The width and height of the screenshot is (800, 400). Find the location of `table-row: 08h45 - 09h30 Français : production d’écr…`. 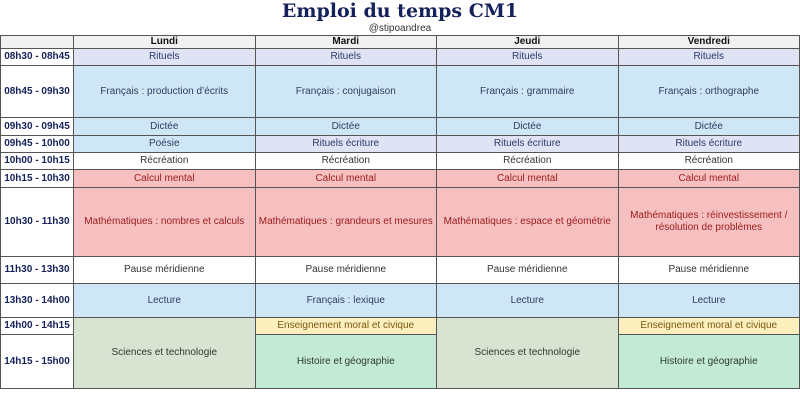

table-row: 08h45 - 09h30 Français : production d’écr… is located at coordinates (400, 91).